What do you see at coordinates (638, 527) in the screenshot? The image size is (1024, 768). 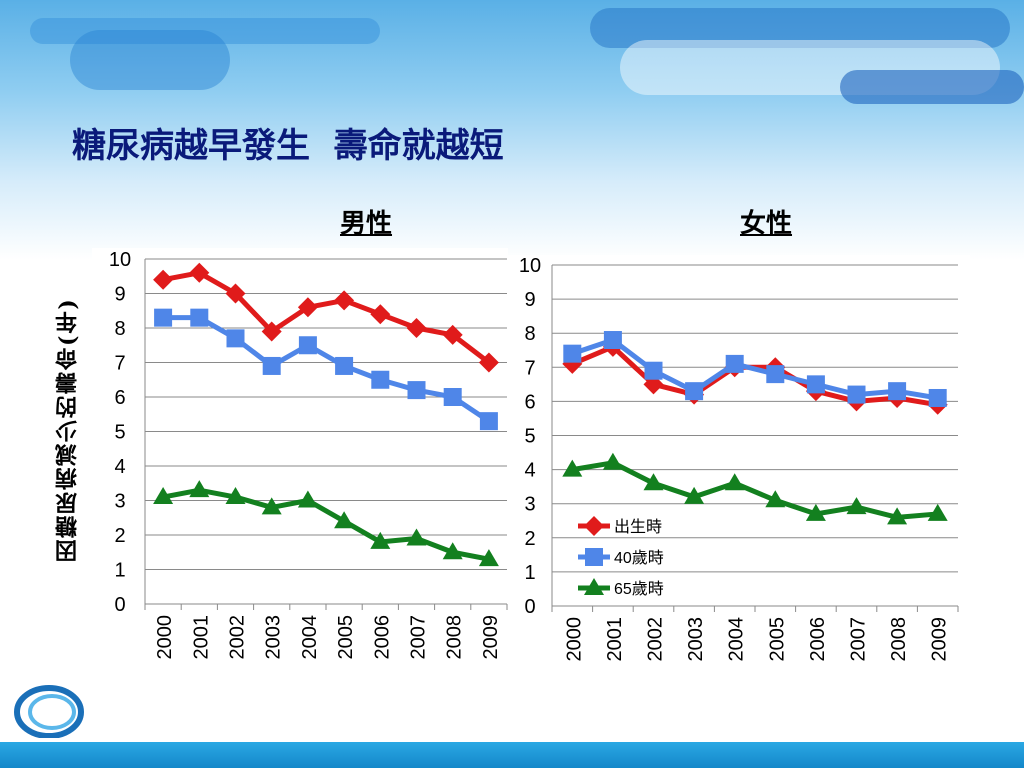 I see `legend-label: 出生時` at bounding box center [638, 527].